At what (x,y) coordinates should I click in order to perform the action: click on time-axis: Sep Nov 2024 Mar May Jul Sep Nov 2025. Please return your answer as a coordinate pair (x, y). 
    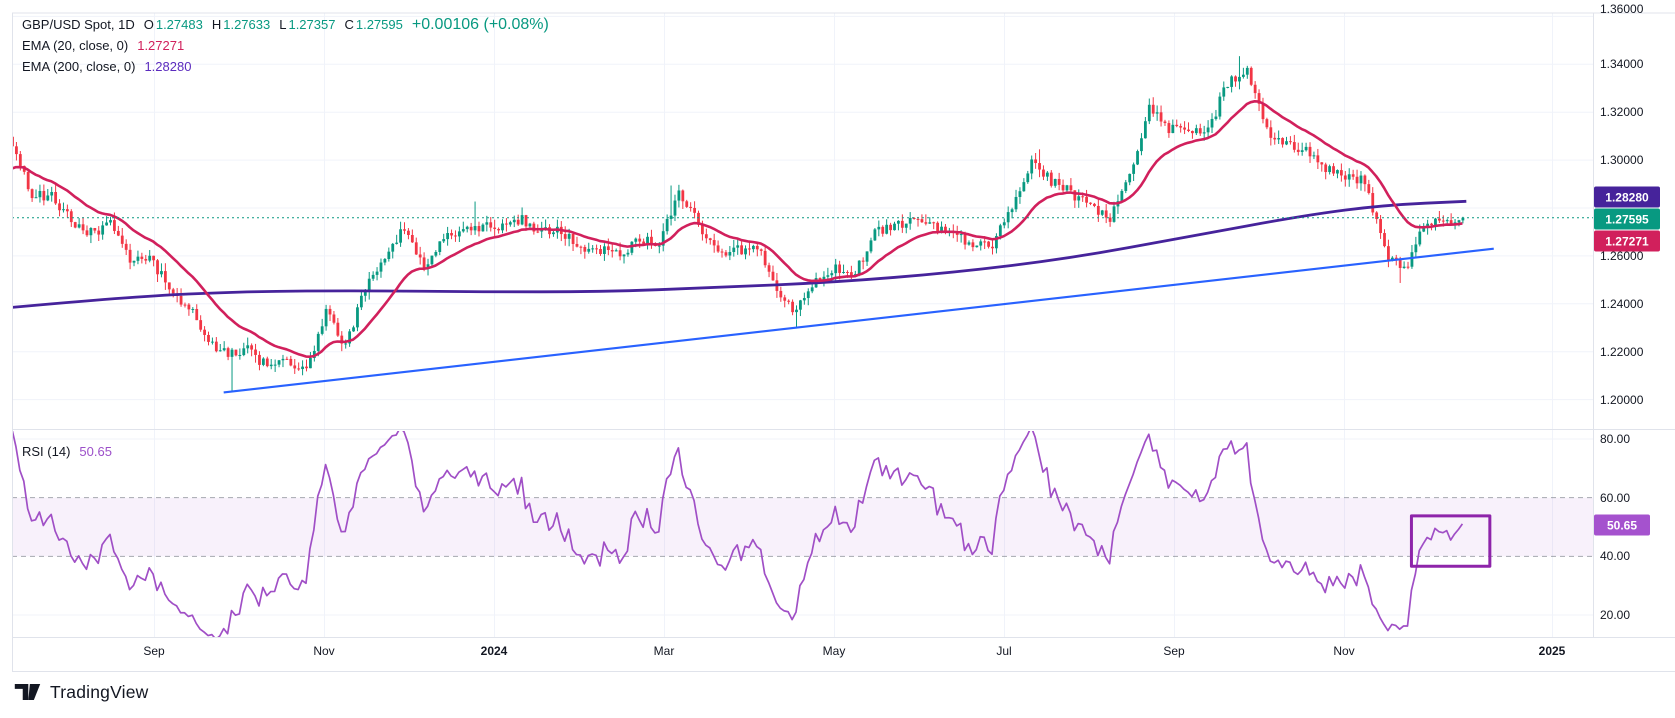
    Looking at the image, I should click on (837, 652).